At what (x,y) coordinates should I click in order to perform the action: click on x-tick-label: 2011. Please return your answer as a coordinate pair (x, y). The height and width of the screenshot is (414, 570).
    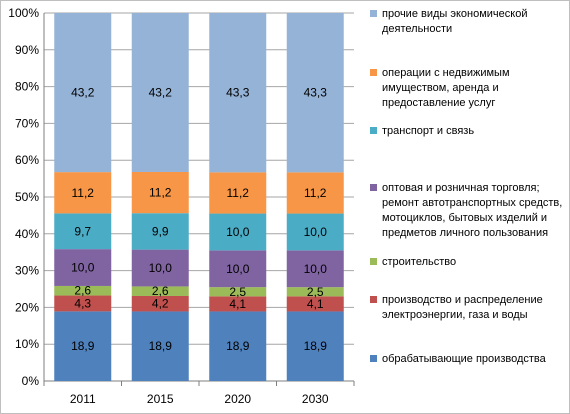
    Looking at the image, I should click on (83, 399).